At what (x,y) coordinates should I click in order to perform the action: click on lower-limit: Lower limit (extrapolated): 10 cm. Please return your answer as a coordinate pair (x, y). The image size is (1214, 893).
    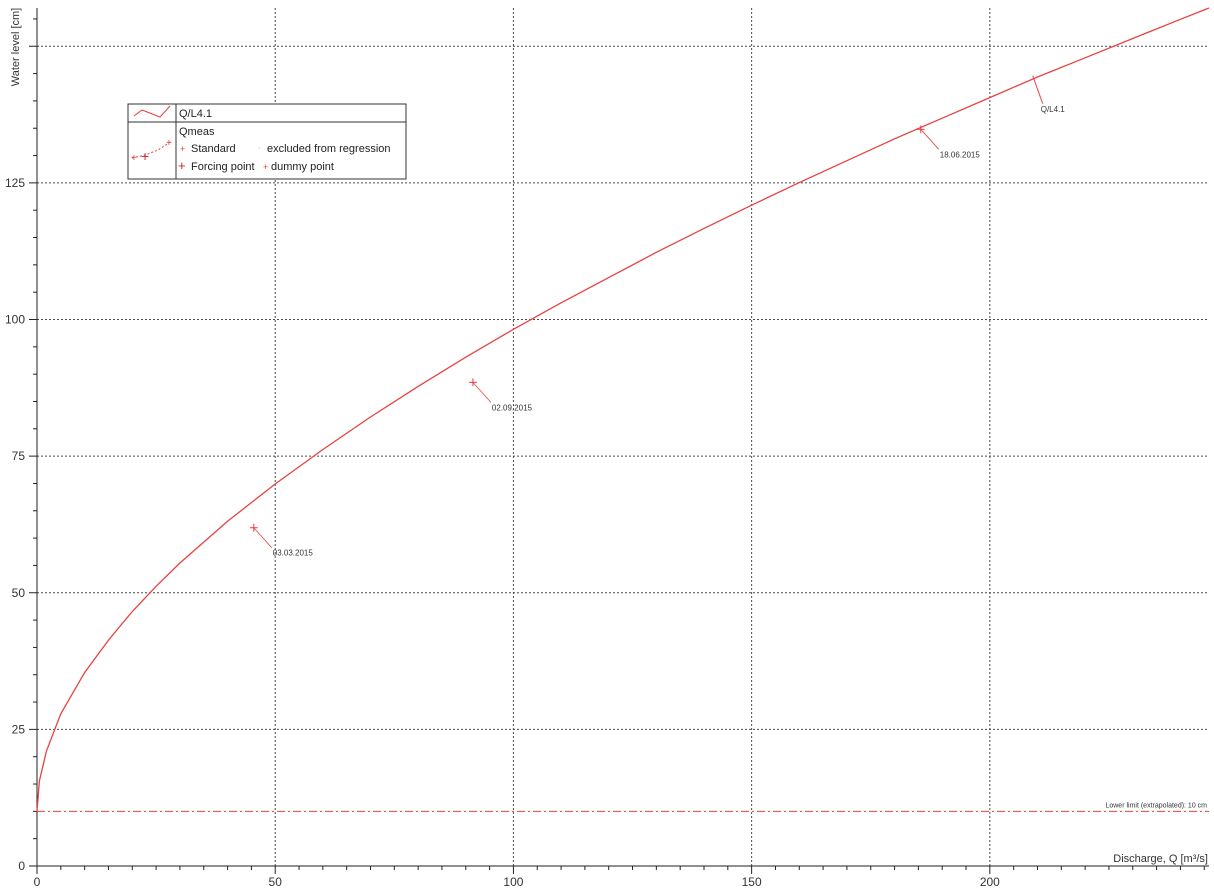
    Looking at the image, I should click on (623, 807).